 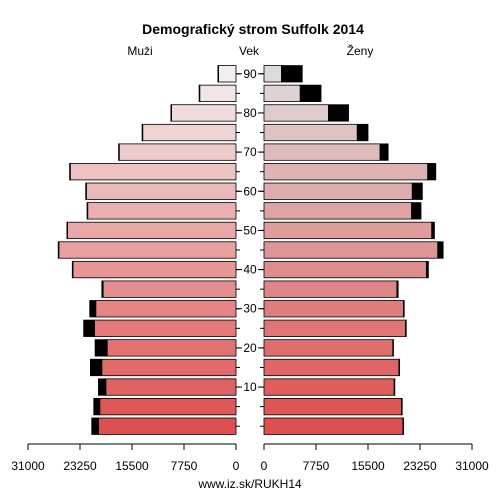 I want to click on footer-source: www.iz.sk/RUKH14, so click(x=249, y=484).